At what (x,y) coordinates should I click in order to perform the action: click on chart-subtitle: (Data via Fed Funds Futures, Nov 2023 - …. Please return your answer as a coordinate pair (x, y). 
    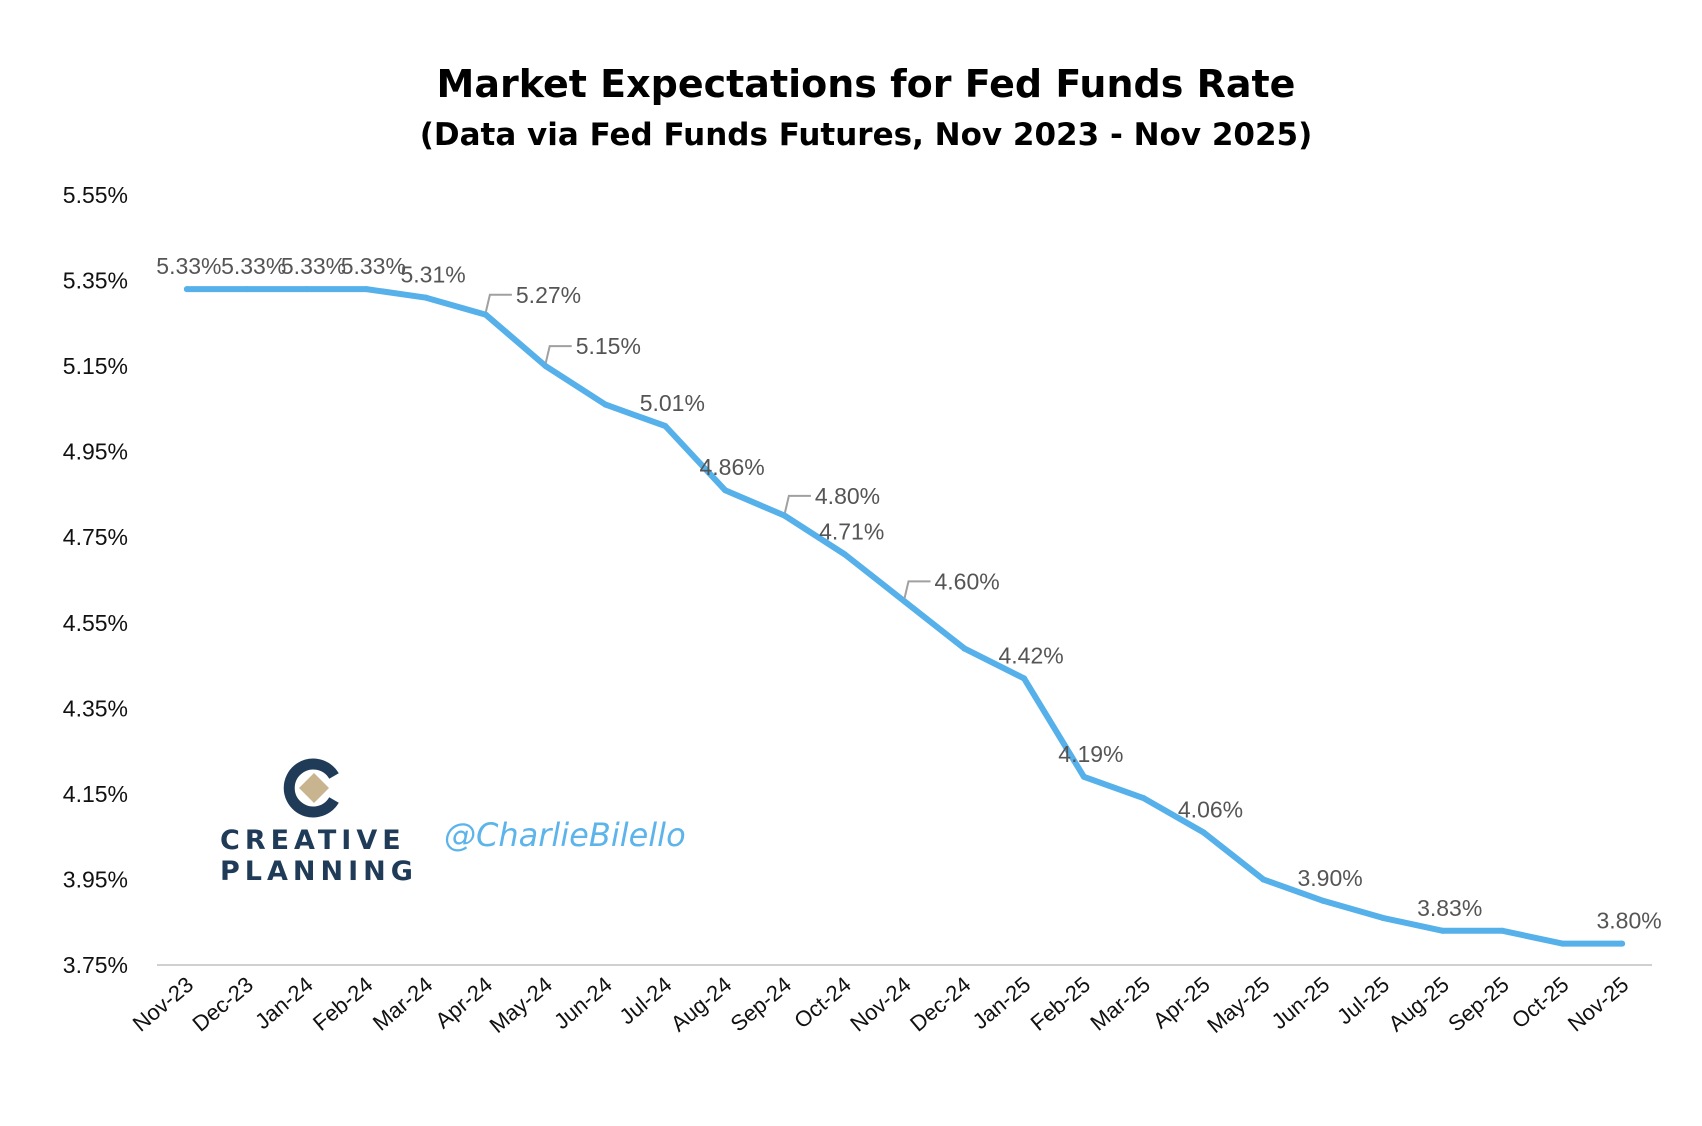
    Looking at the image, I should click on (866, 135).